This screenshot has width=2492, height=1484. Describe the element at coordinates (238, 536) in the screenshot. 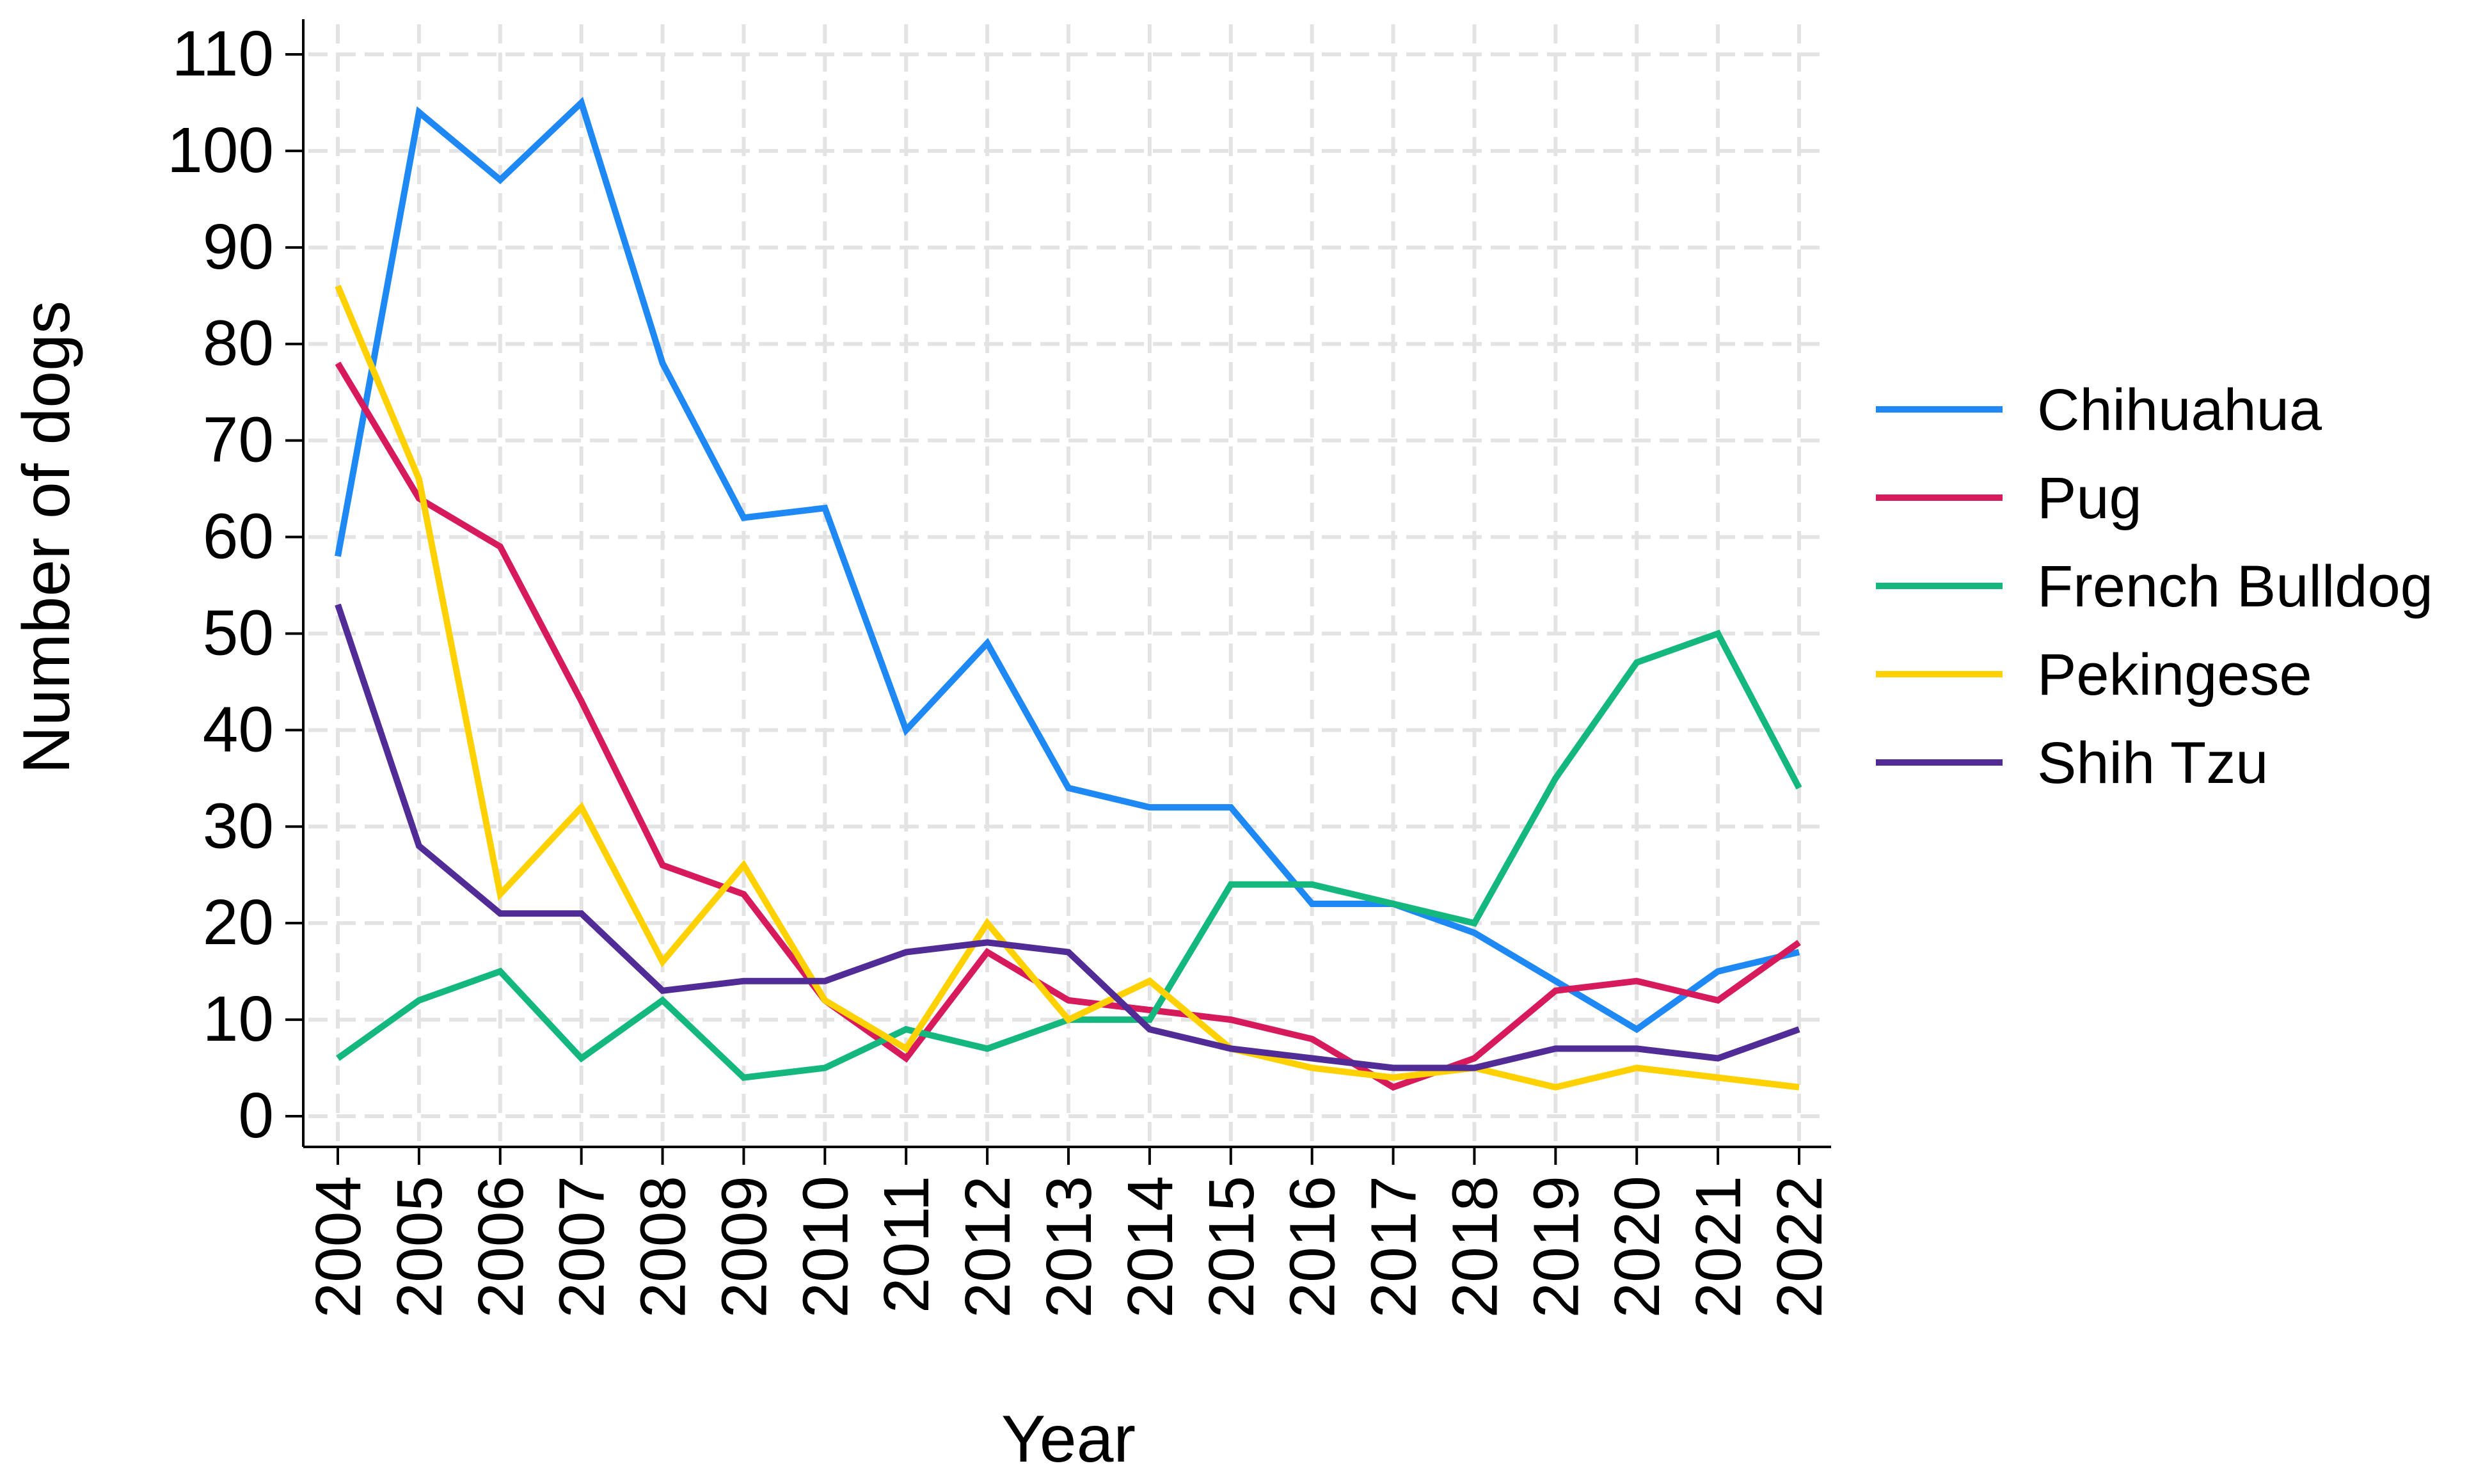

I see `y-tick-label: 60` at that location.